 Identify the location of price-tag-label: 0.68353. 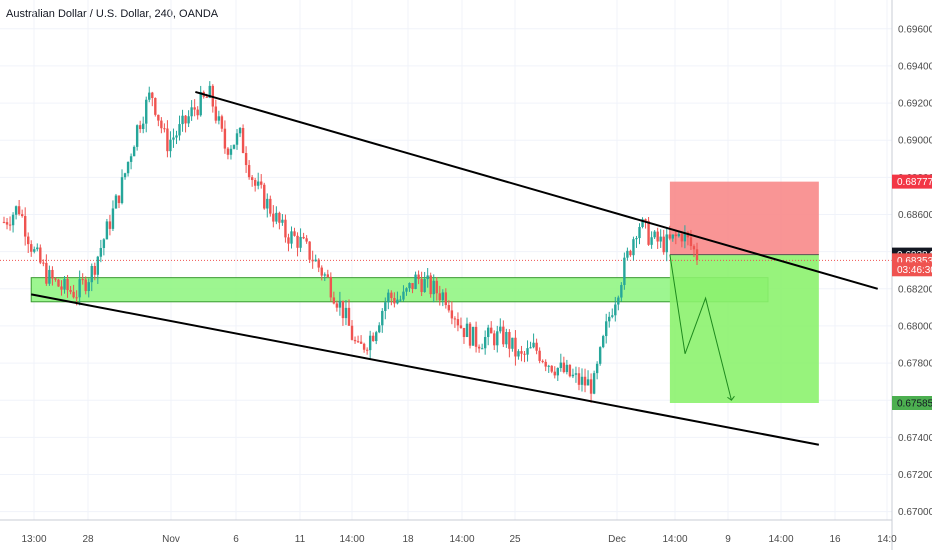
(914, 261).